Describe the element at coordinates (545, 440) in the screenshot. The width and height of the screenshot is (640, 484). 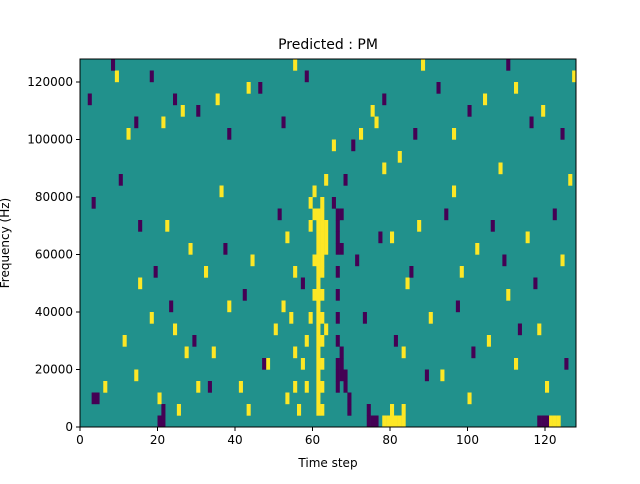
I see `x-tick-label: 120` at that location.